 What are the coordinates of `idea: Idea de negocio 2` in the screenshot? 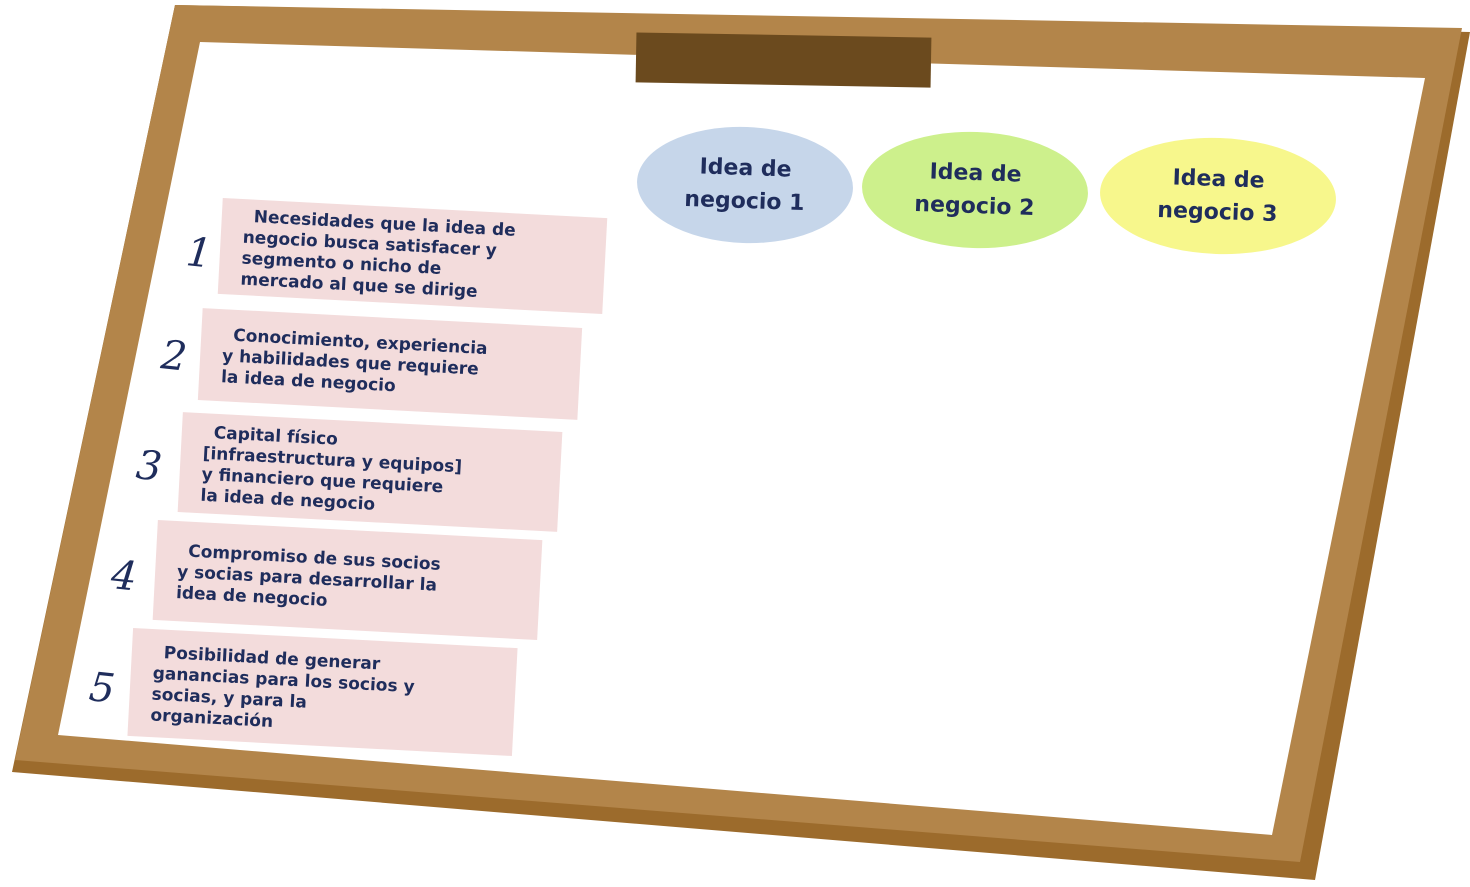 It's located at (975, 190).